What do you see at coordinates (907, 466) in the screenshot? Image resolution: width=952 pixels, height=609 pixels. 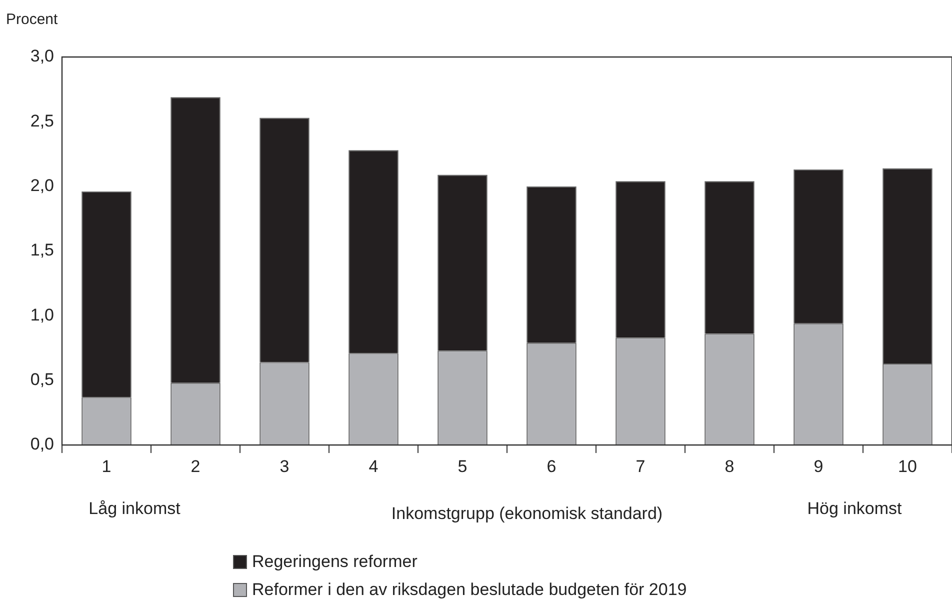 I see `x-tick-label: 10` at bounding box center [907, 466].